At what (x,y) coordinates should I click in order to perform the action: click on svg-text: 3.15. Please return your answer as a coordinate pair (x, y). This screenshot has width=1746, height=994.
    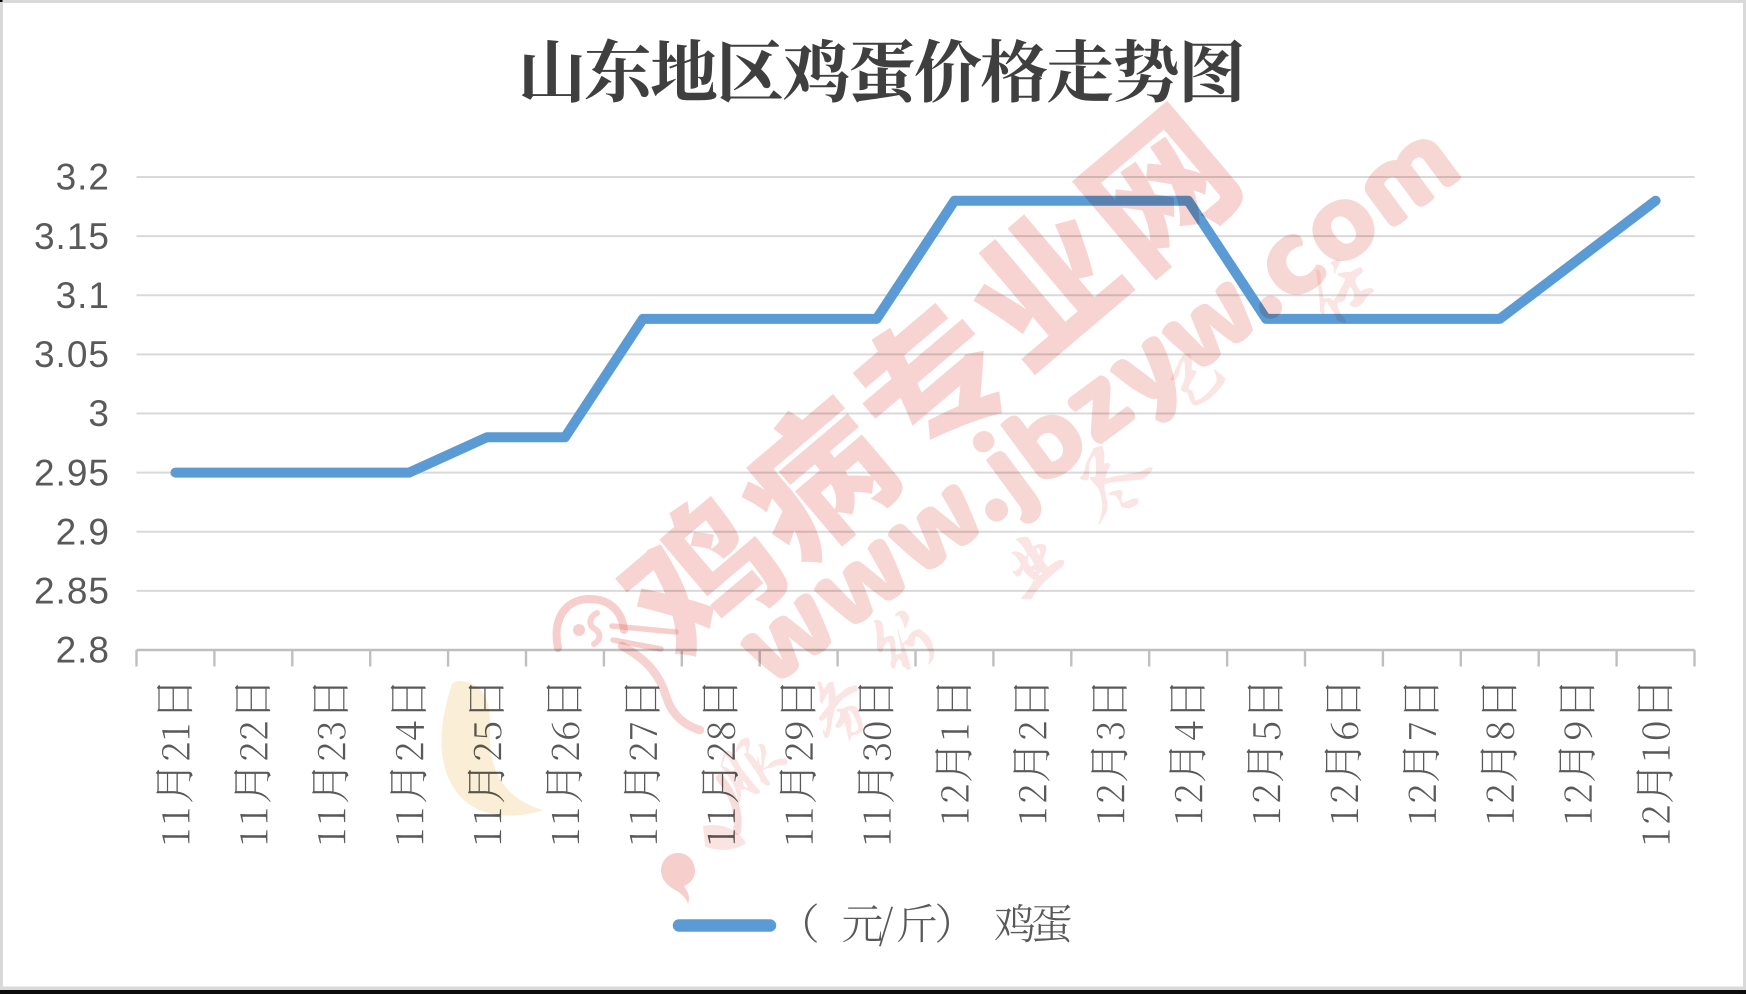
    Looking at the image, I should click on (72, 236).